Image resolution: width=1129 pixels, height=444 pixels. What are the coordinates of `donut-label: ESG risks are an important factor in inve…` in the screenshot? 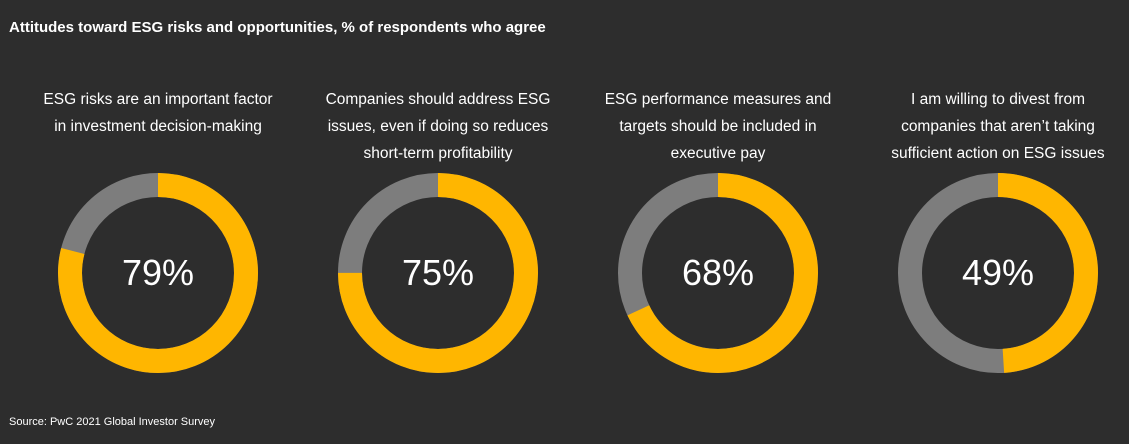 It's located at (158, 113).